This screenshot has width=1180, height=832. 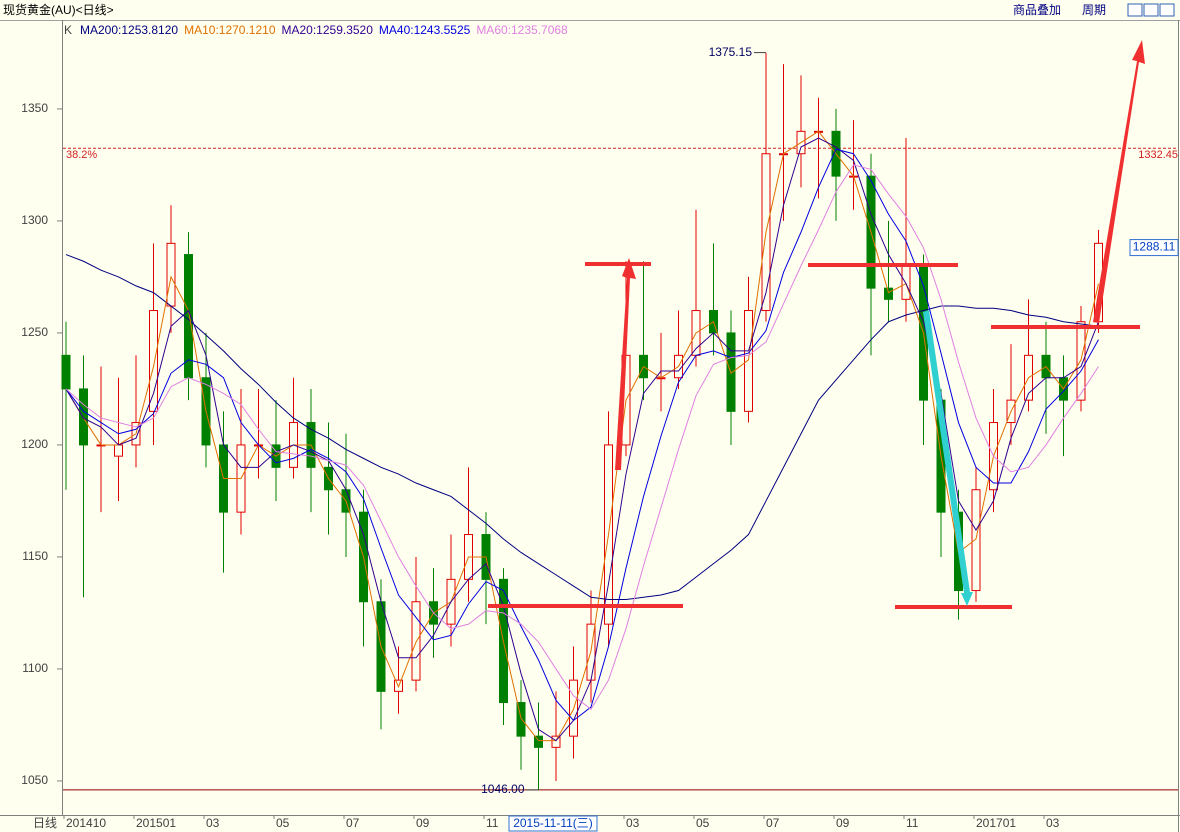 What do you see at coordinates (35, 668) in the screenshot?
I see `y-tick-label: 1100` at bounding box center [35, 668].